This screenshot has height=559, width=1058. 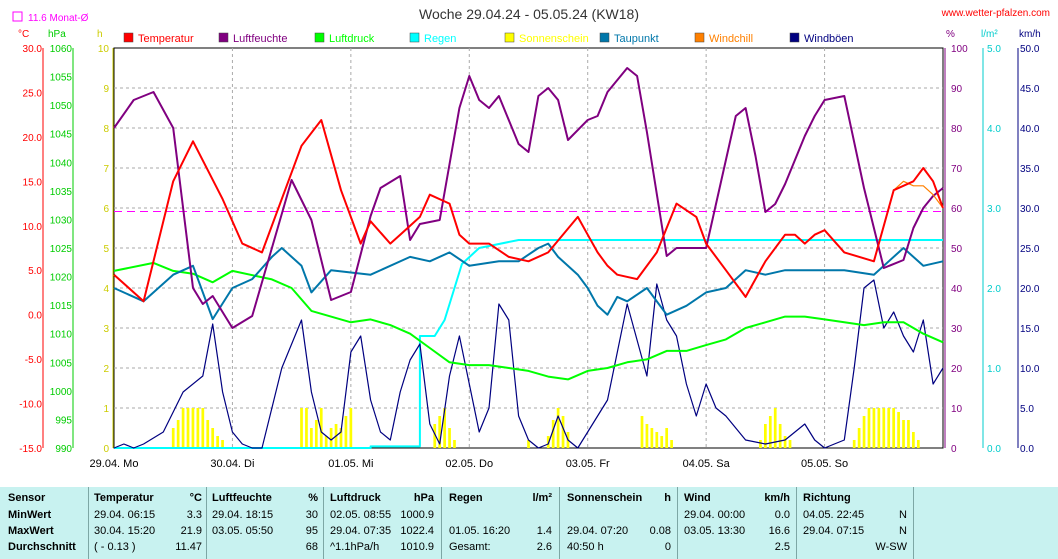 I want to click on summary-header-pressure: Luftdruck, so click(x=355, y=498).